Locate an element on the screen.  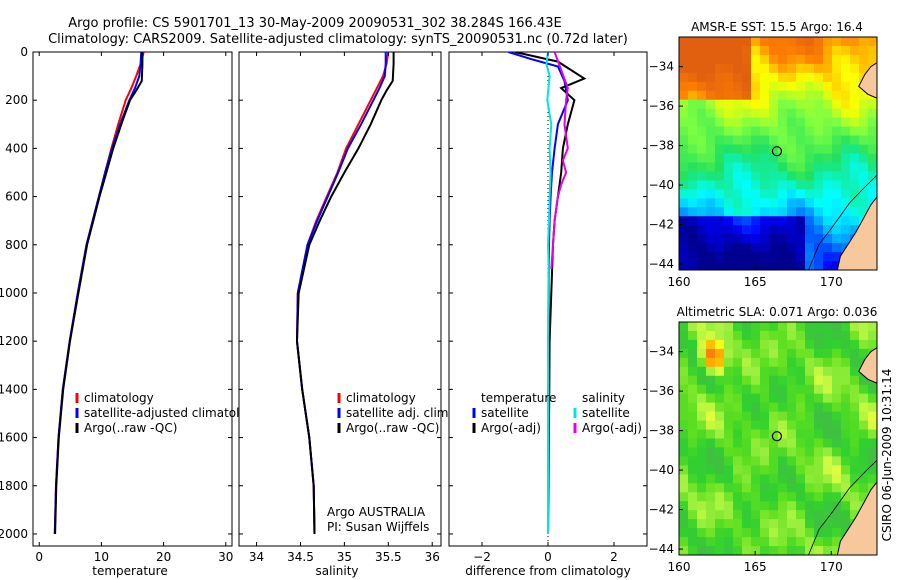
temperature-lines is located at coordinates (99, 293).